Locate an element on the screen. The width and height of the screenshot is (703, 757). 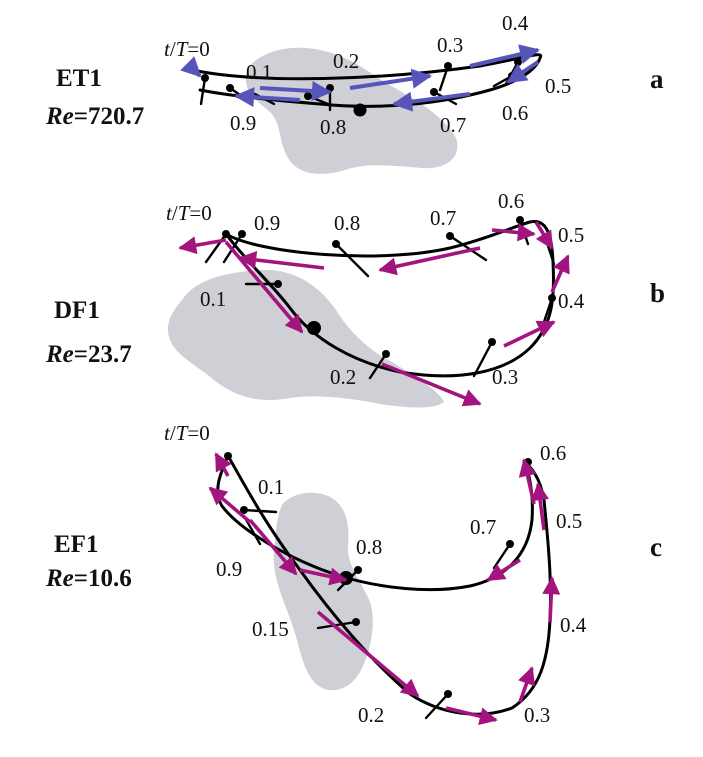
panel-a-label-0.7: 0.7 is located at coordinates (453, 125).